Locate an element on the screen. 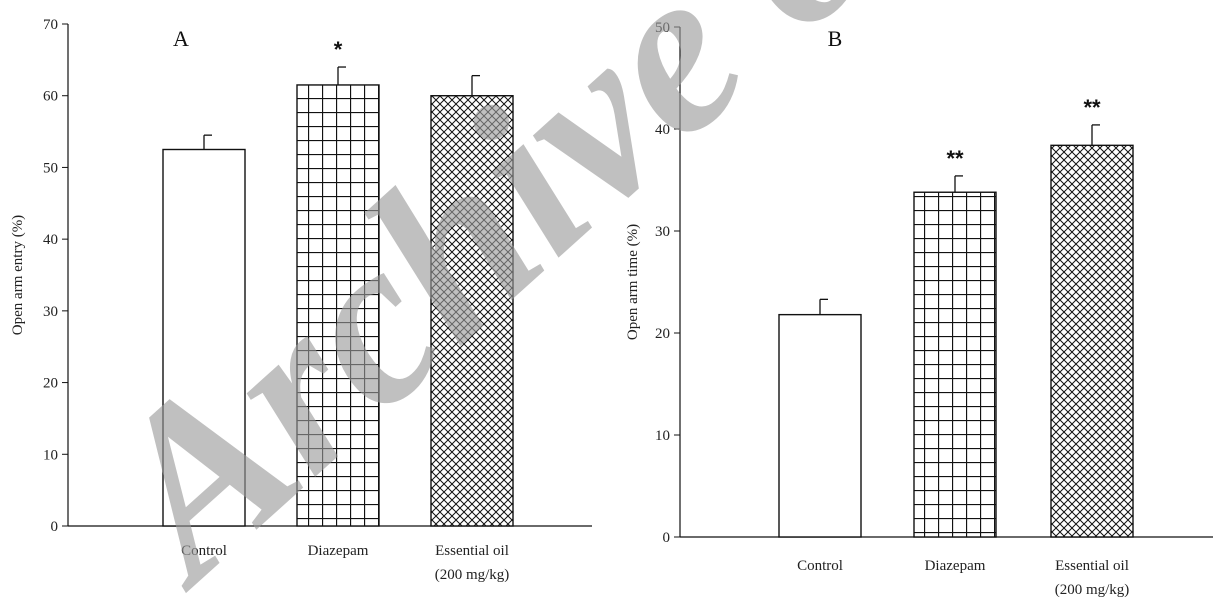  significance-marker: * is located at coordinates (338, 49).